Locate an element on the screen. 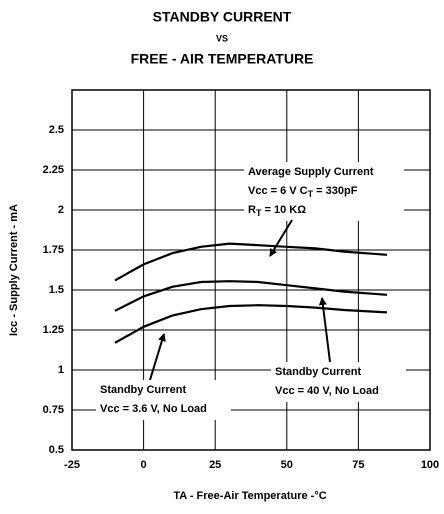 The image size is (444, 514). y-tick-label: 1.25 is located at coordinates (53, 330).